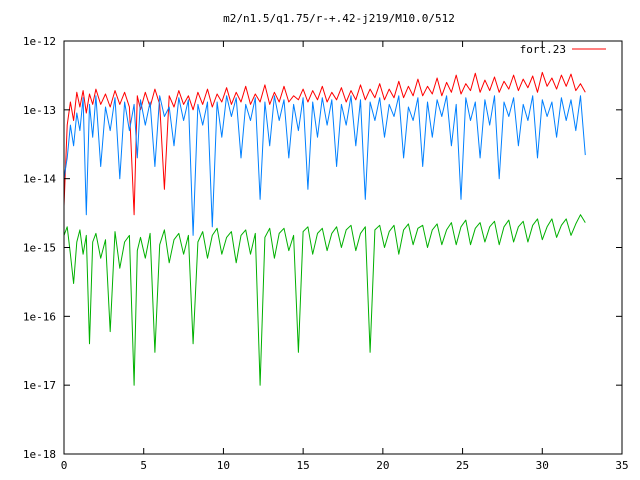 The width and height of the screenshot is (640, 480). I want to click on x-tick-label: 30, so click(542, 465).